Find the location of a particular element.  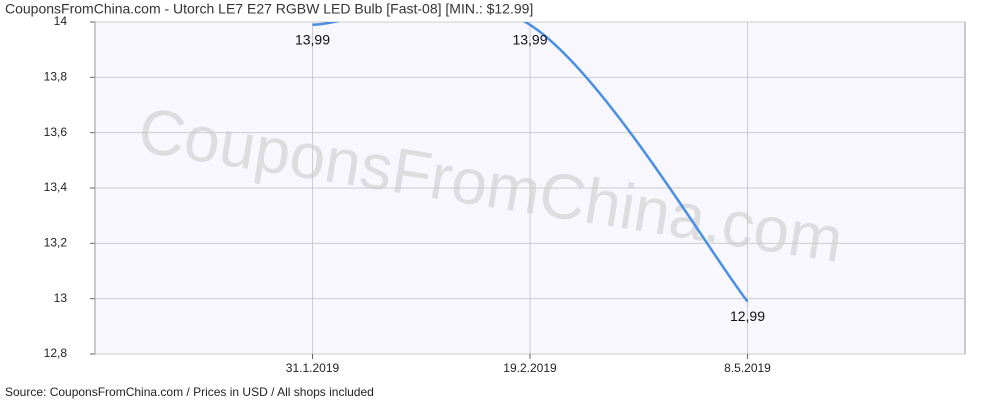

value-label: 12,99 is located at coordinates (747, 316).